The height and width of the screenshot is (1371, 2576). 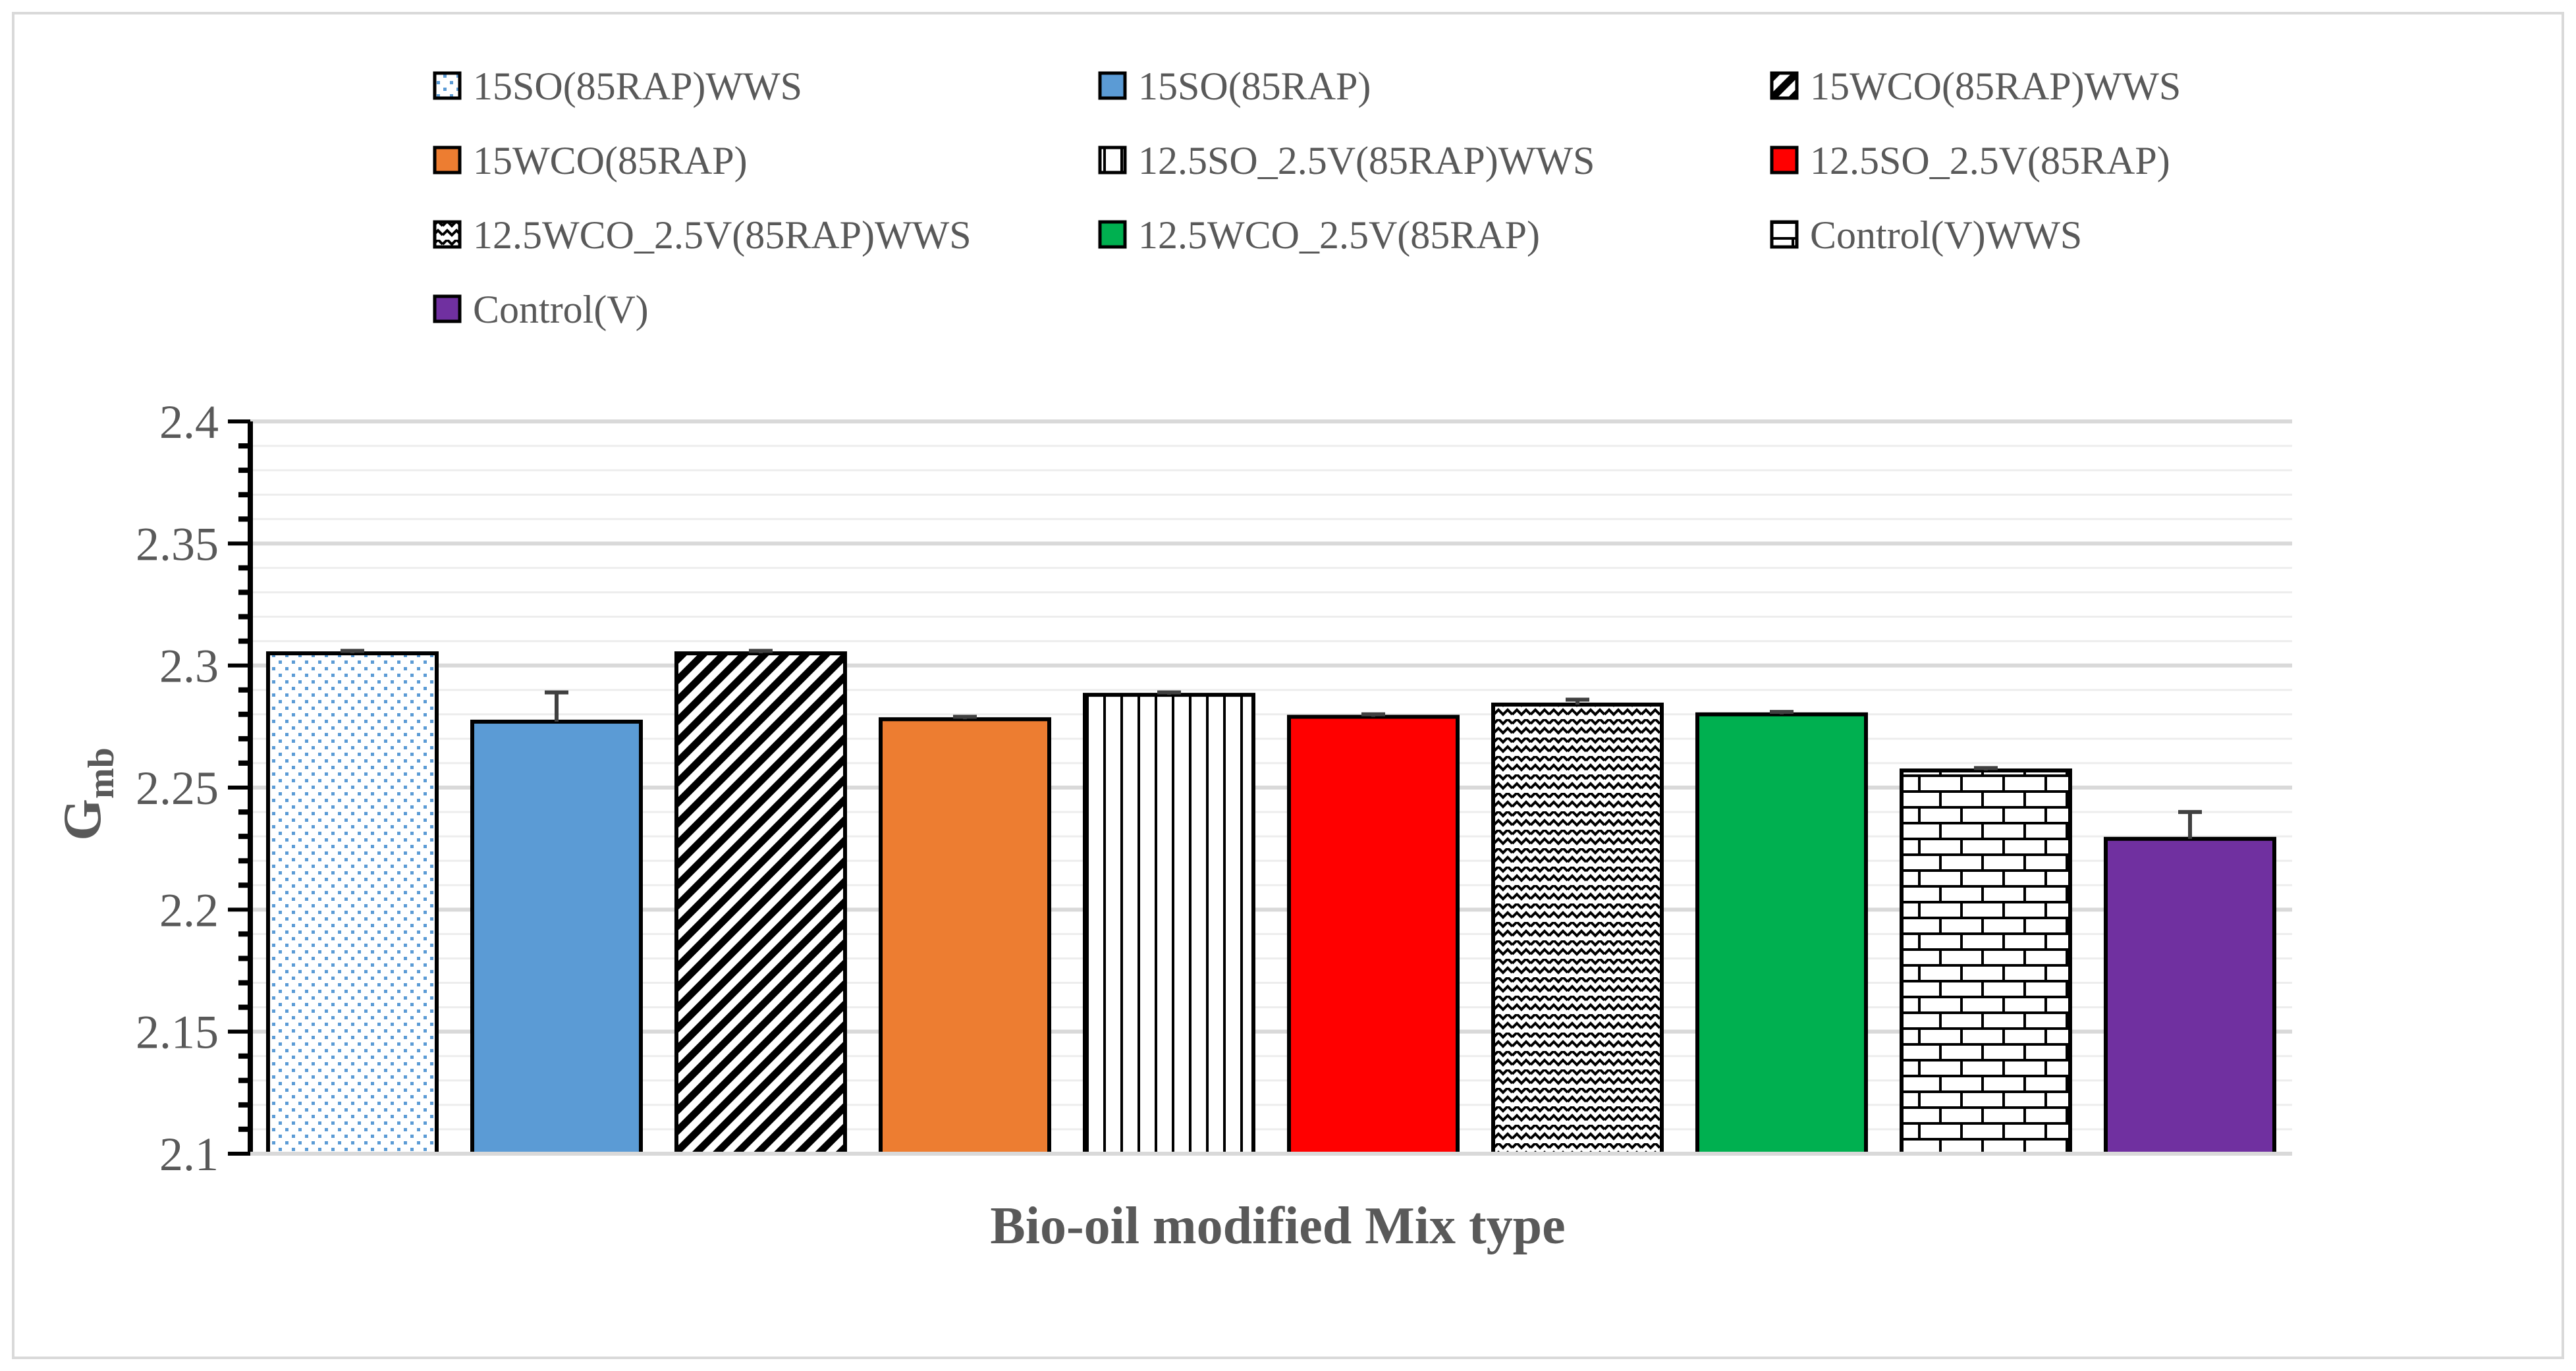 What do you see at coordinates (1995, 86) in the screenshot?
I see `legend-label: 15WCO(85RAP)WWS` at bounding box center [1995, 86].